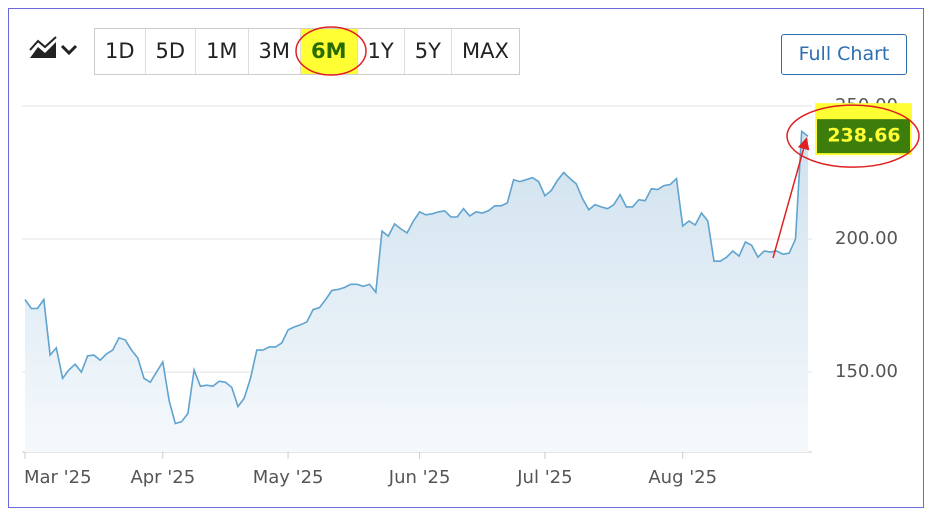 Image resolution: width=931 pixels, height=517 pixels. I want to click on x-tick-label: Aug '25, so click(682, 477).